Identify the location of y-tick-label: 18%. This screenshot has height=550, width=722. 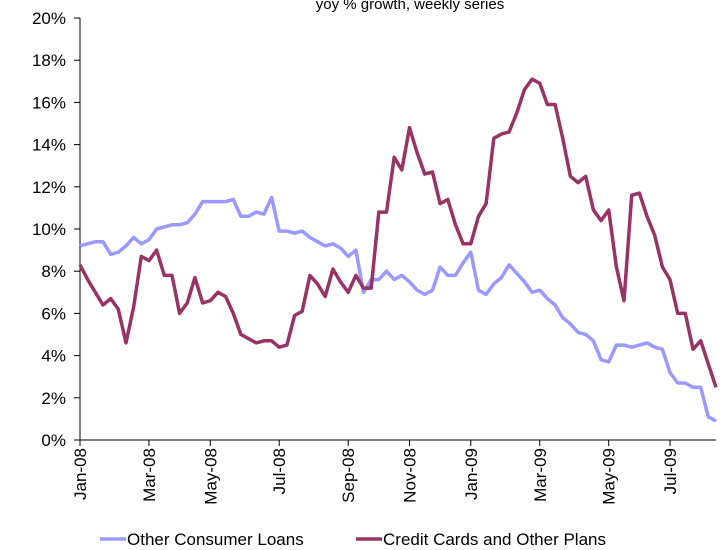
(49, 60).